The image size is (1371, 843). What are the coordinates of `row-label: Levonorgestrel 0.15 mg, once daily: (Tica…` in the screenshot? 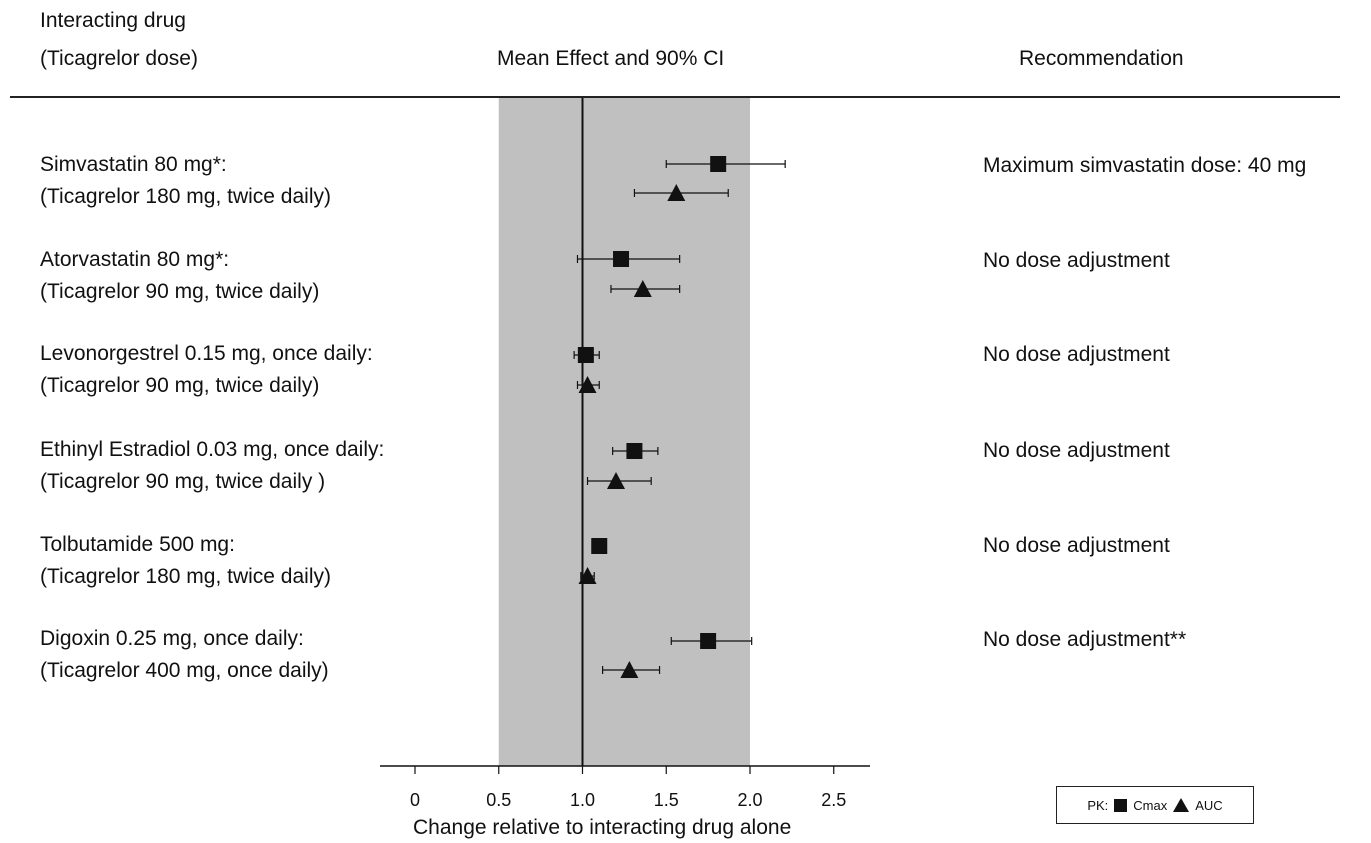 It's located at (206, 370).